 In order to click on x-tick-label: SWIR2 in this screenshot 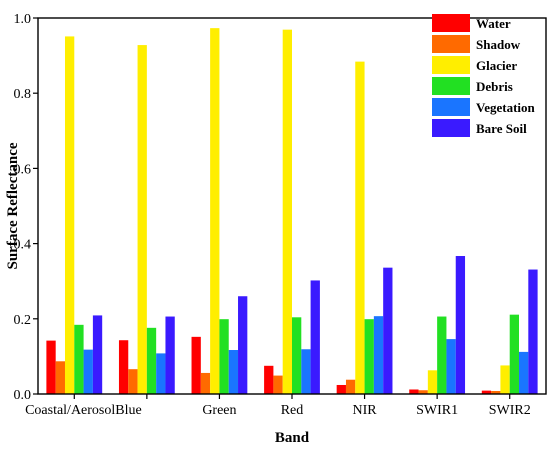, I will do `click(510, 410)`.